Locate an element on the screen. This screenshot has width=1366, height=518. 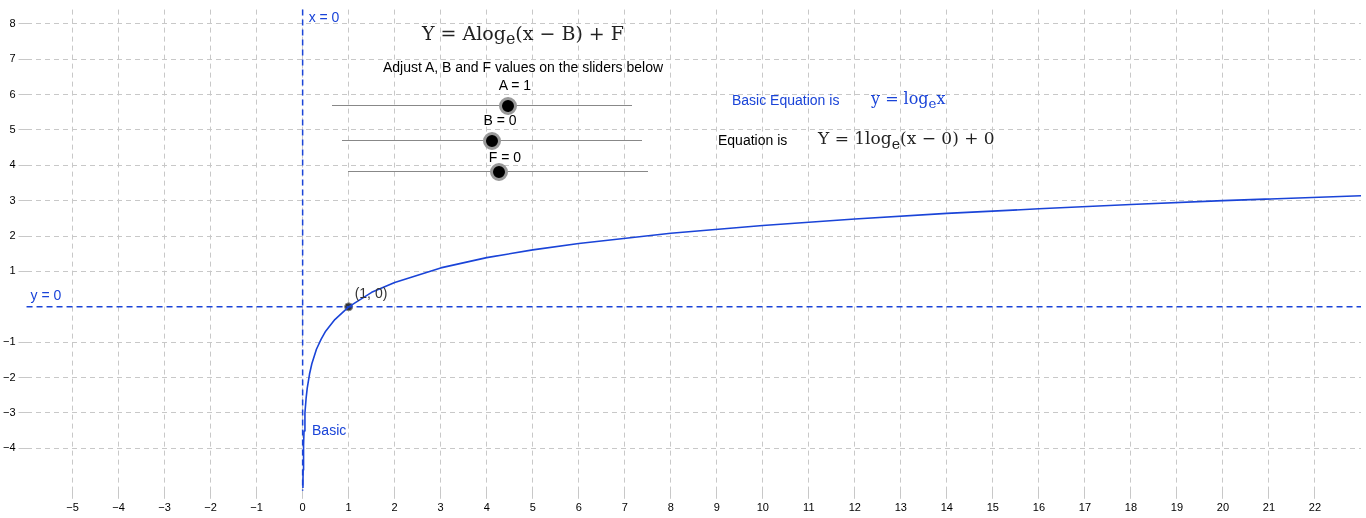
annotation: Y = 1log$_{e}$(x − 0) + 0 is located at coordinates (906, 140).